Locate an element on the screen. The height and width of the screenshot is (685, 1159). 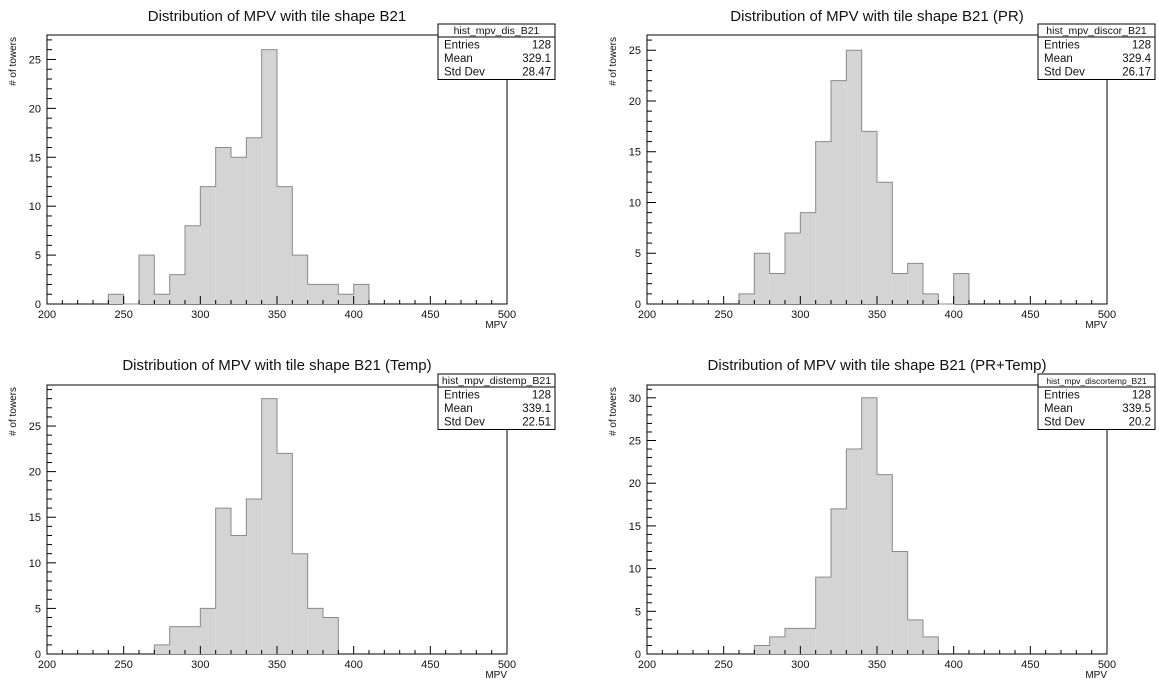
stats-value-entries: 128 is located at coordinates (1141, 46).